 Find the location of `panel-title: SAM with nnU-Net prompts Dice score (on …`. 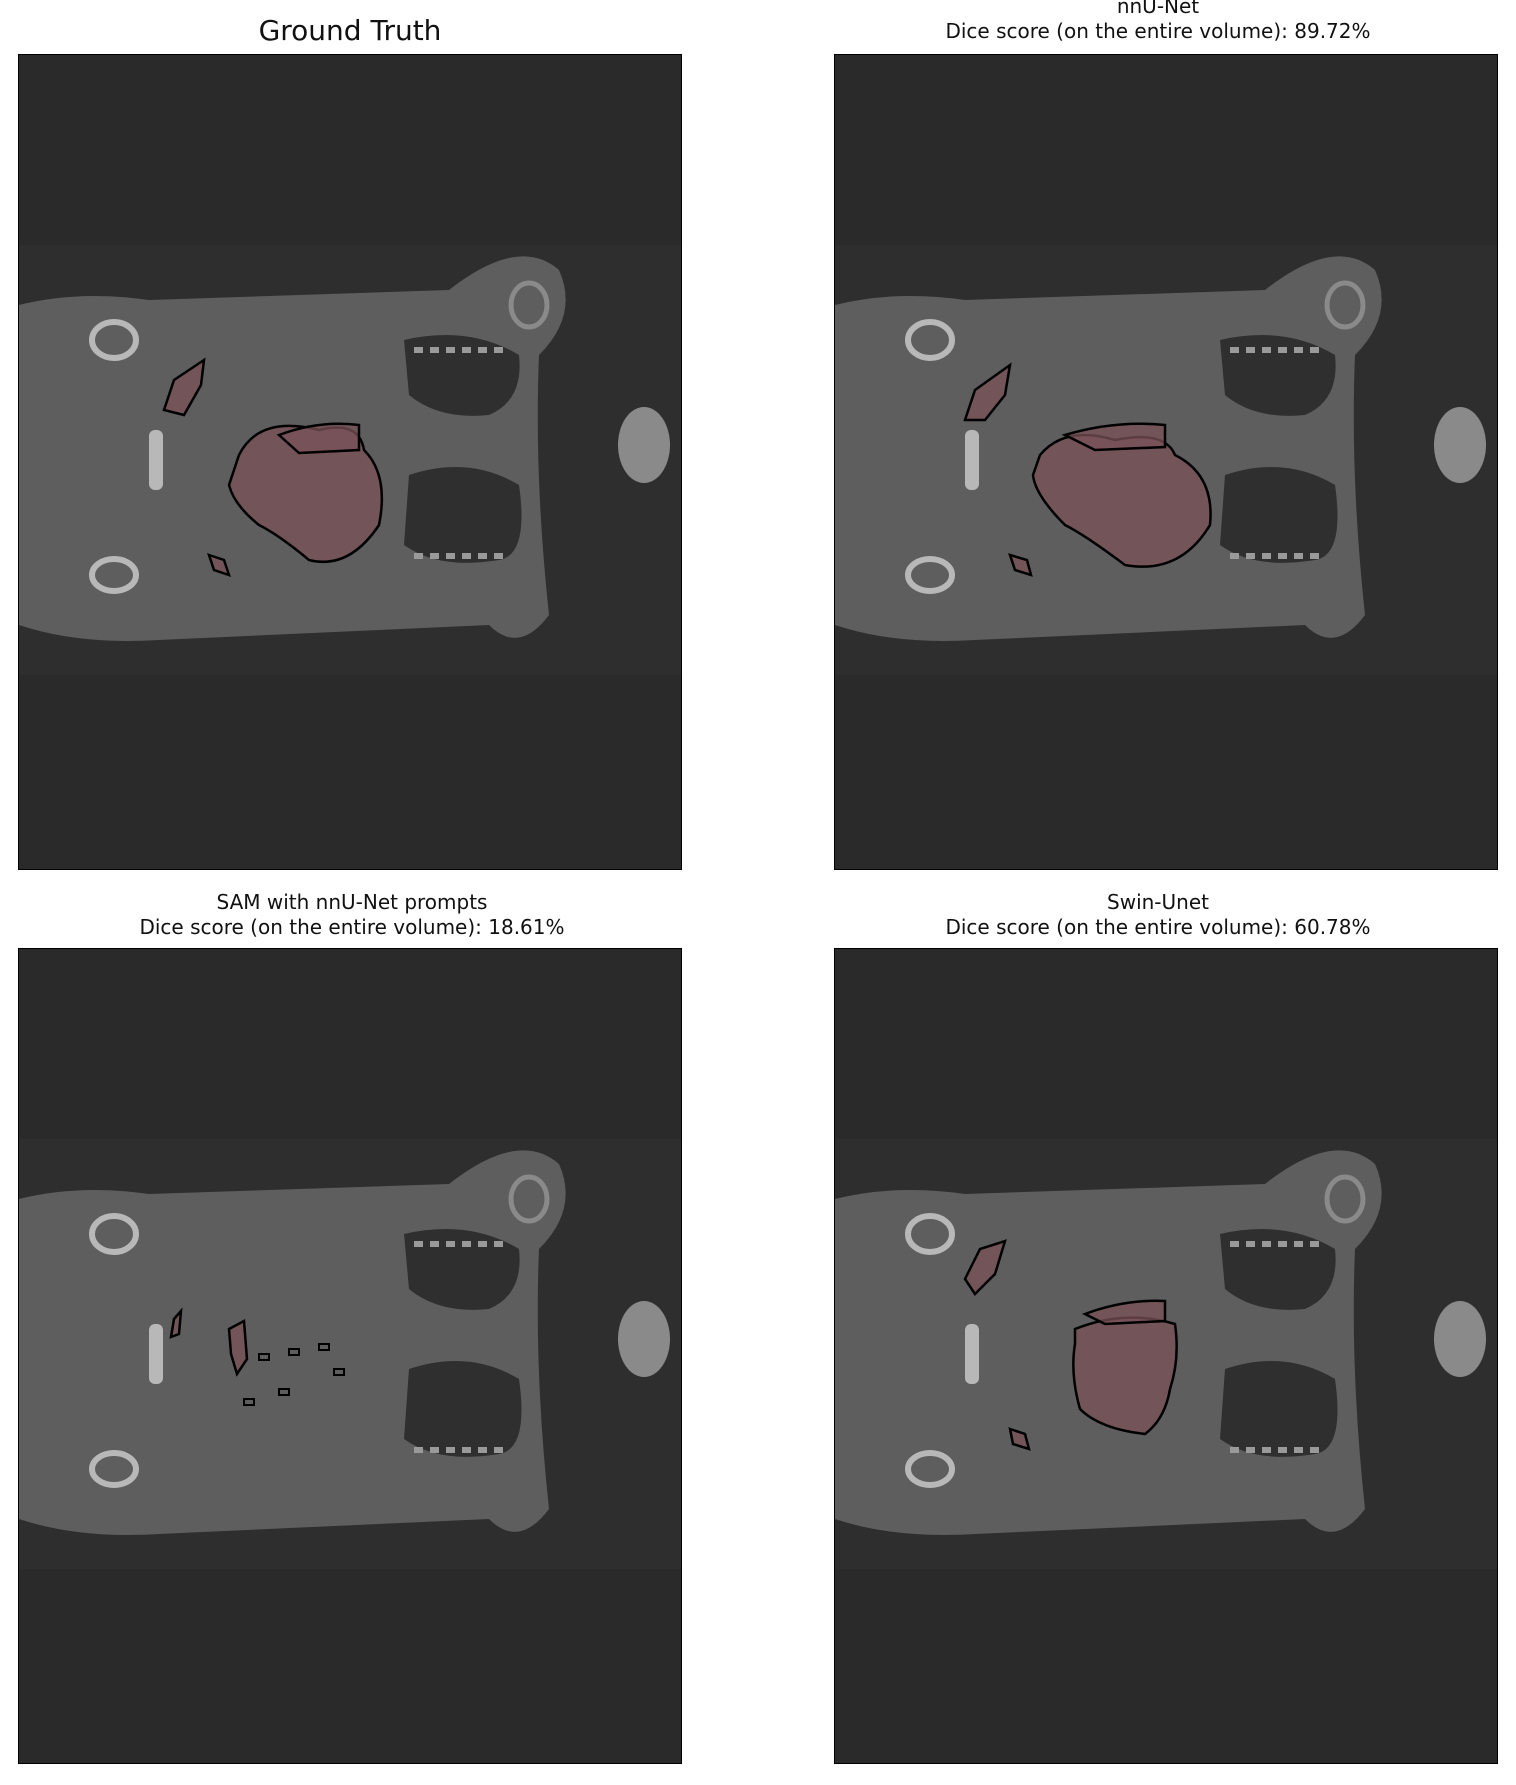

panel-title: SAM with nnU-Net prompts Dice score (on … is located at coordinates (356, 915).